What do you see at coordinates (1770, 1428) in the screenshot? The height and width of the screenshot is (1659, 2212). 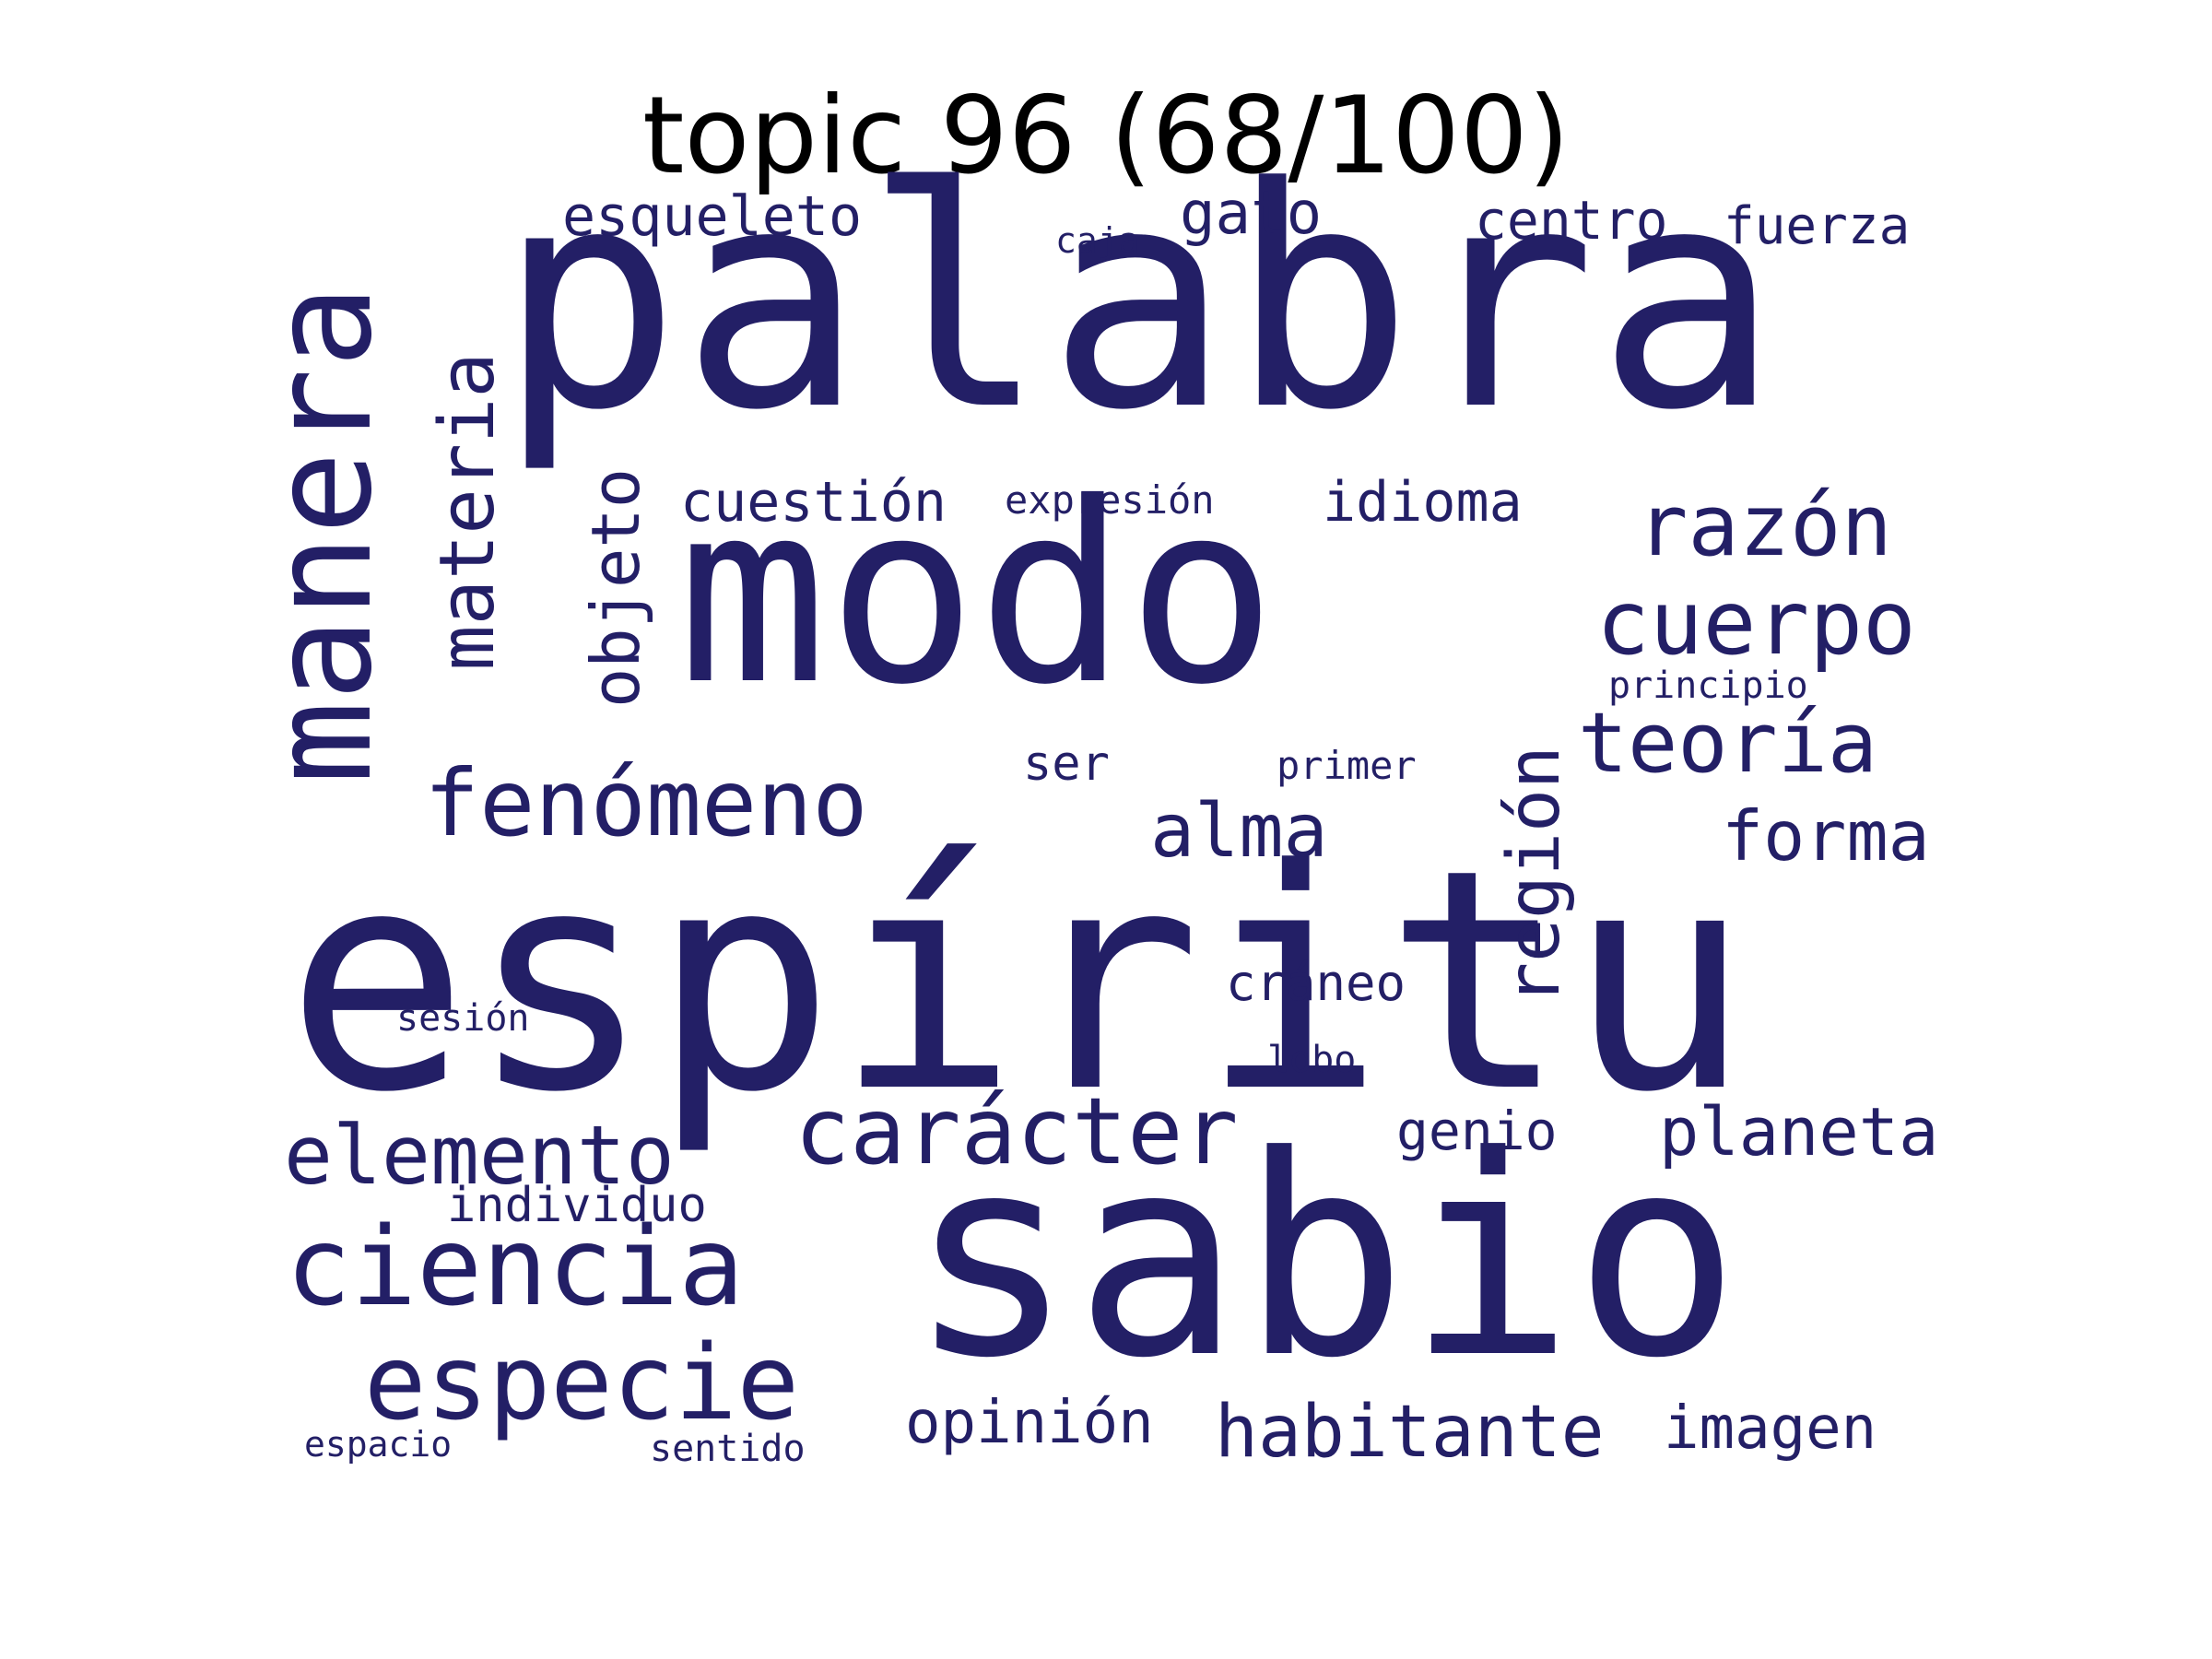 I see `word-imagen: imagen` at bounding box center [1770, 1428].